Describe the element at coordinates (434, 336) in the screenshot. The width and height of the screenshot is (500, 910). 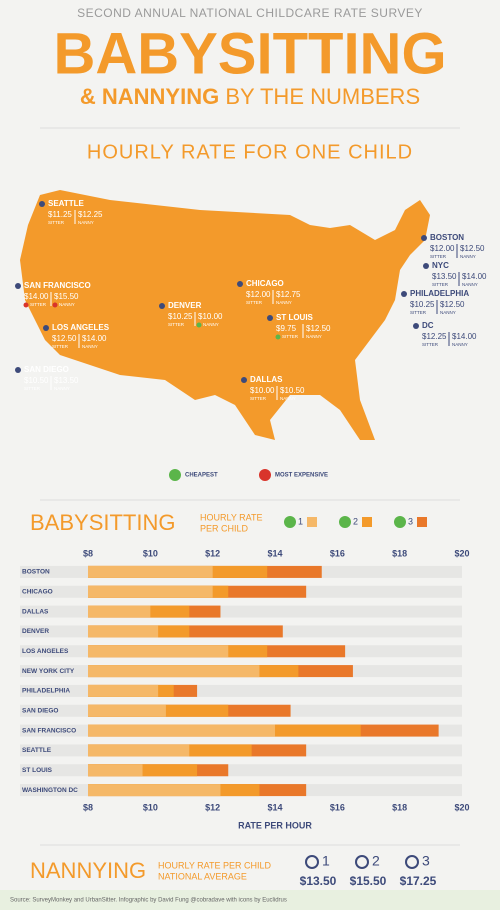
I see `sitter-rate: $12.25` at that location.